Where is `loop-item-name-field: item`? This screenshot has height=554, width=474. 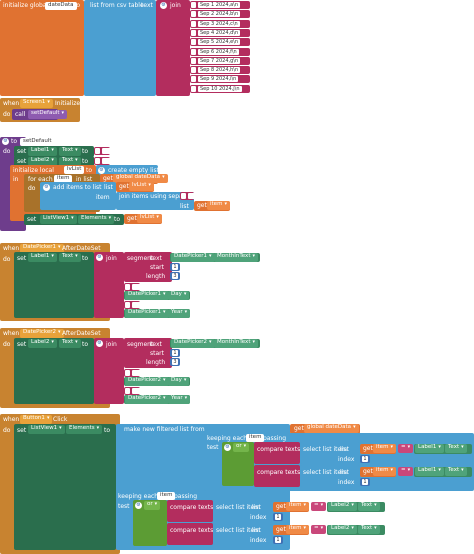 loop-item-name-field: item is located at coordinates (63, 179).